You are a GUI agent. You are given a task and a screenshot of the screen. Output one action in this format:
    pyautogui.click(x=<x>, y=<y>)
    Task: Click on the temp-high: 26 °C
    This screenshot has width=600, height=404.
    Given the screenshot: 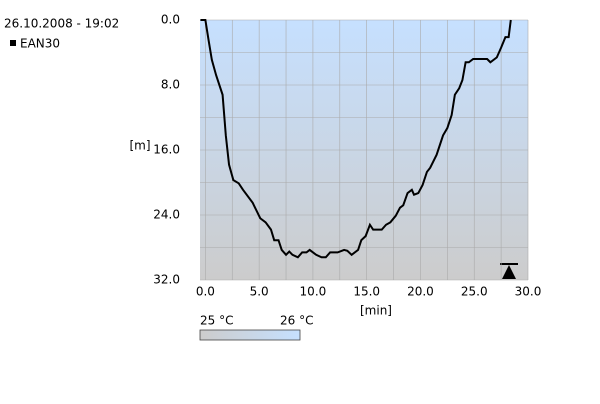 What is the action you would take?
    pyautogui.click(x=296, y=321)
    